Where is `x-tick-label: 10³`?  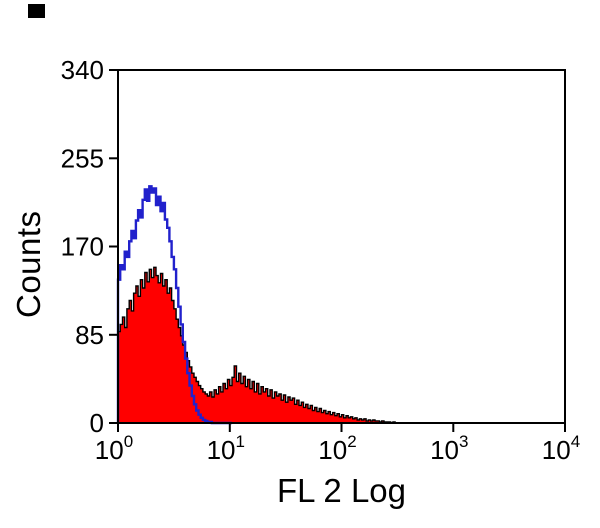
x-tick-label: 10³ is located at coordinates (449, 448).